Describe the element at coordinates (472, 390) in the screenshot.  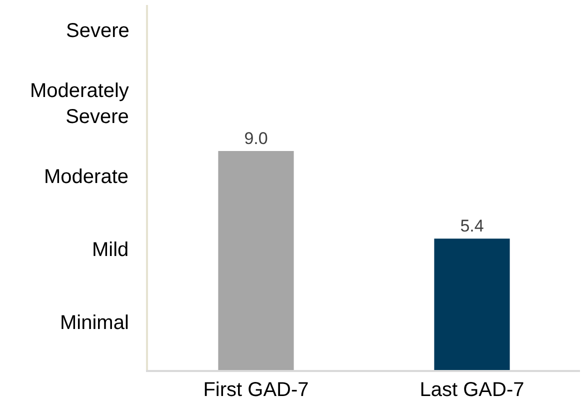
I see `x-tick-label: Last GAD-7` at that location.